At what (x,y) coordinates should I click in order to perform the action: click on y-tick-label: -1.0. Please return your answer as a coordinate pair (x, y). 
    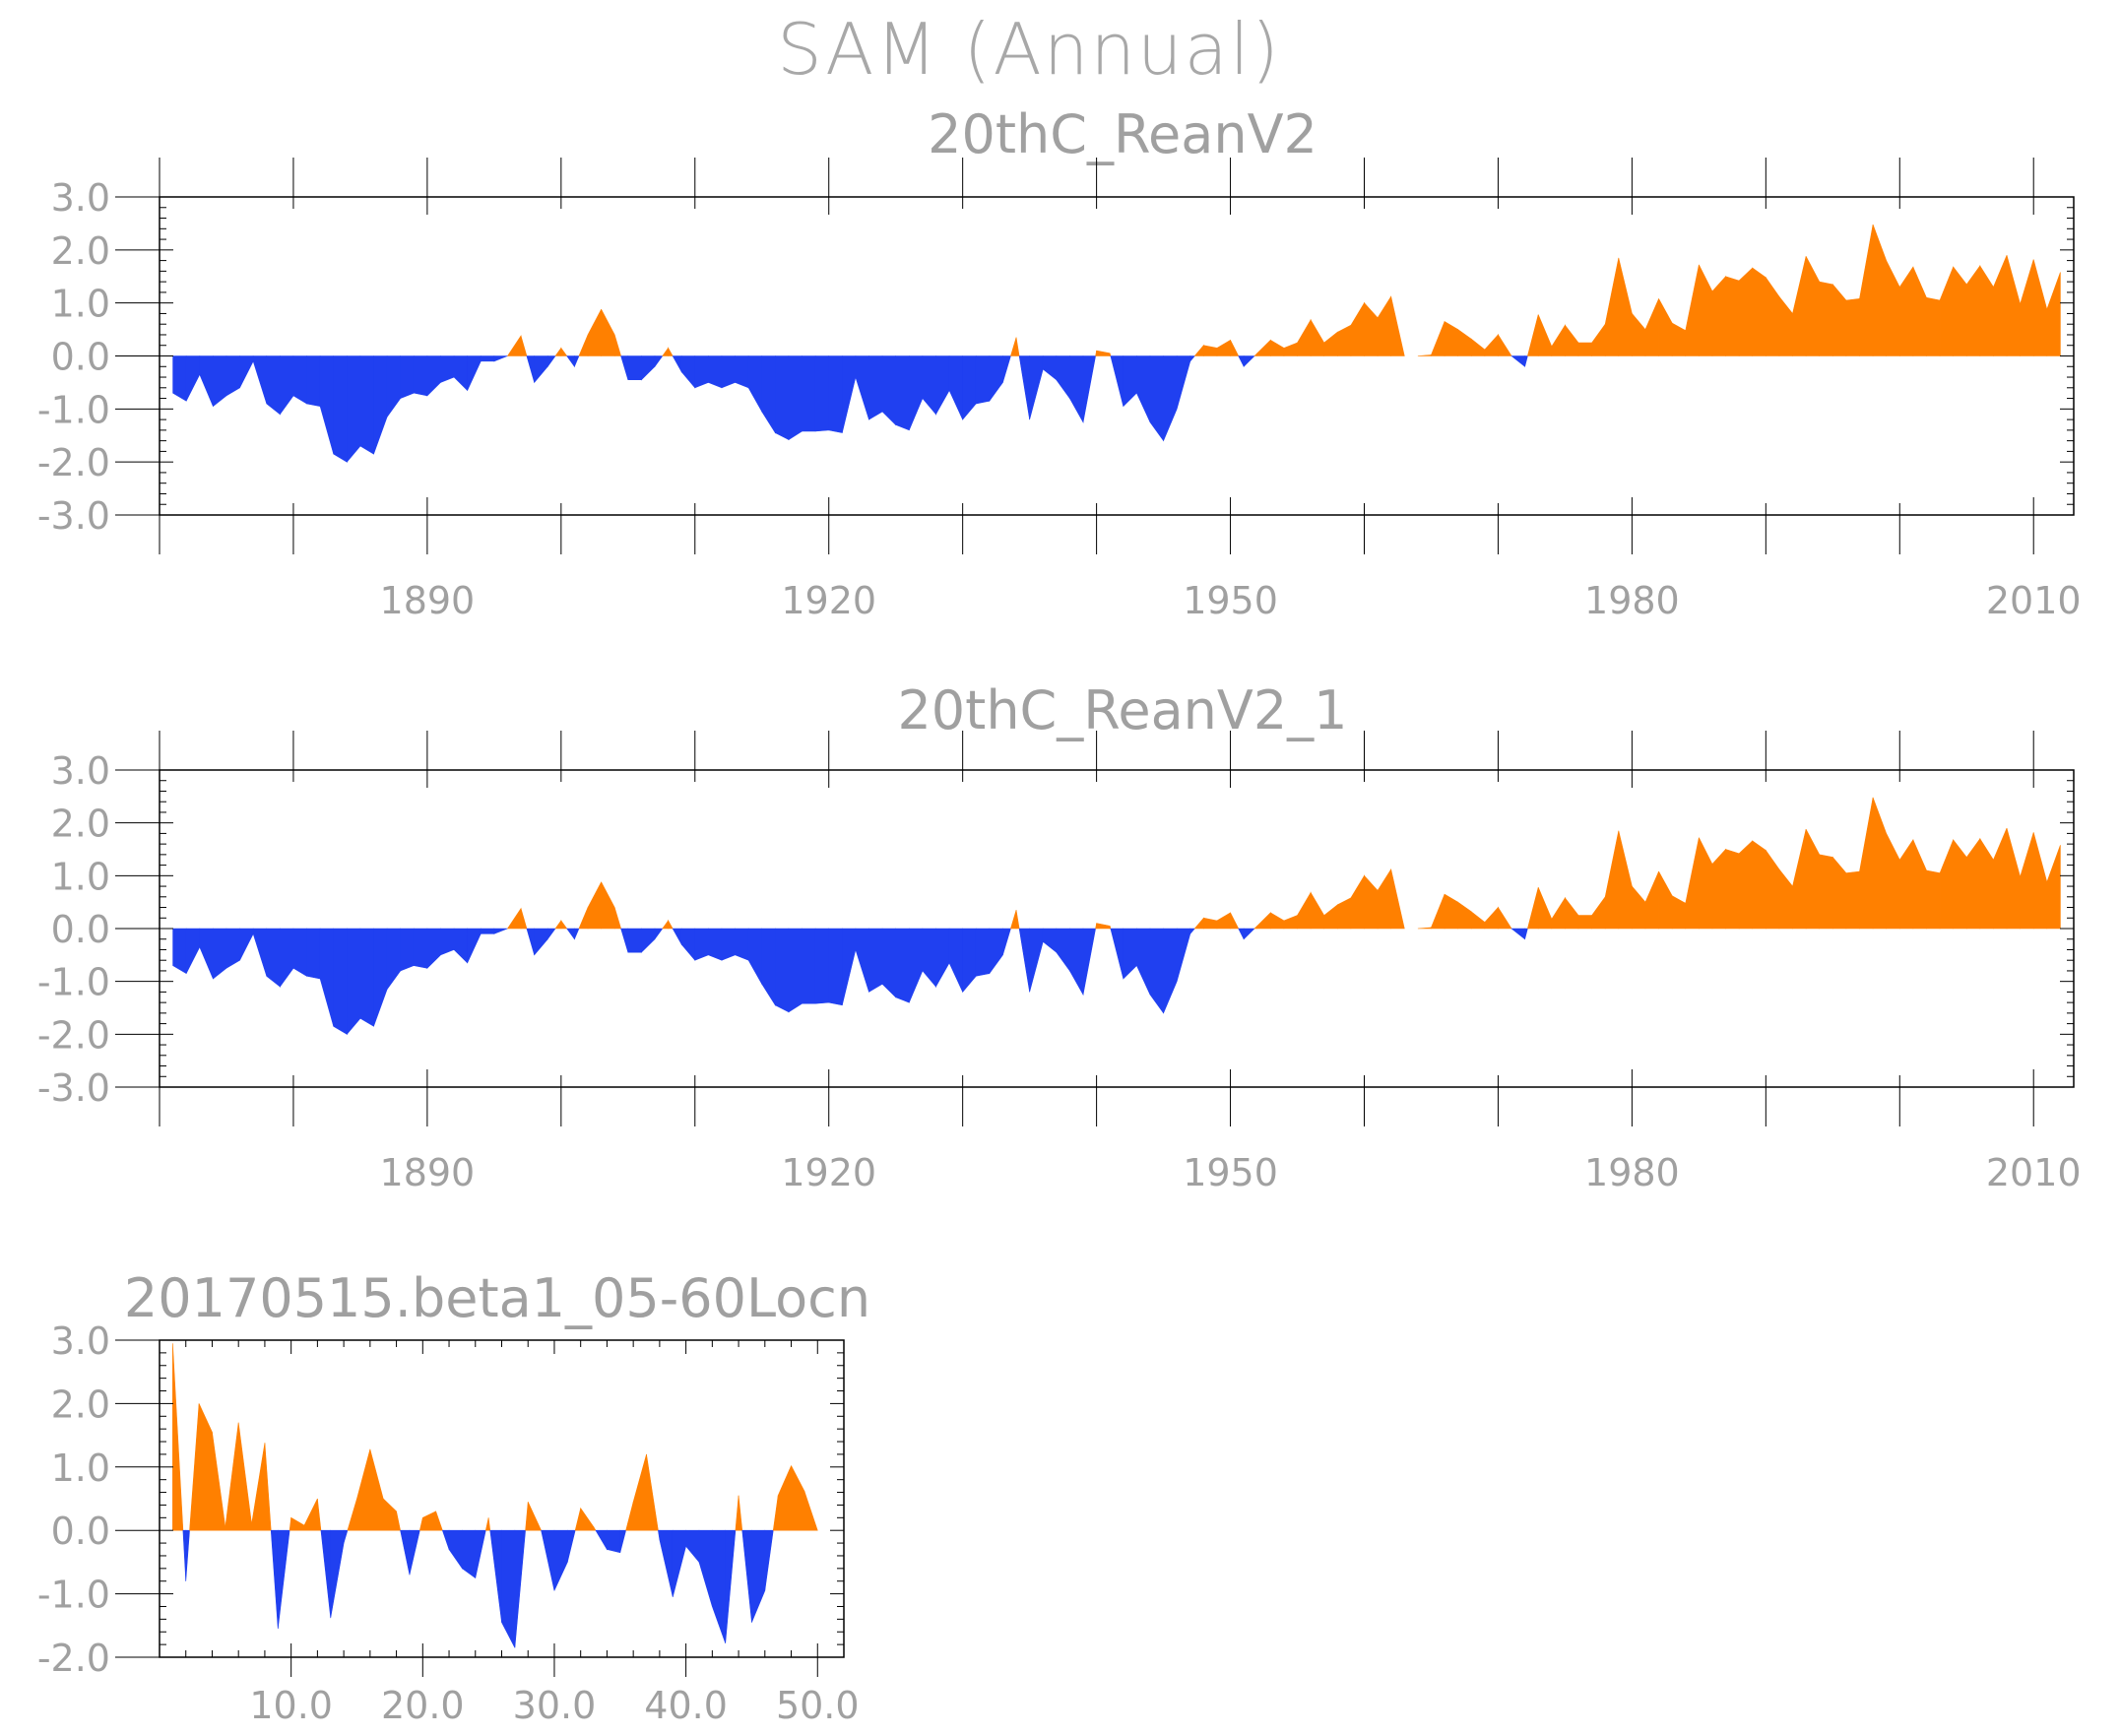
    Looking at the image, I should click on (73, 409).